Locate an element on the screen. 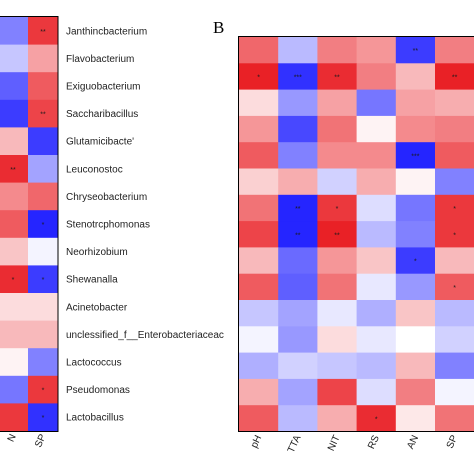  genus-label: unclessified_f__Enterobacteriaceac is located at coordinates (145, 335).